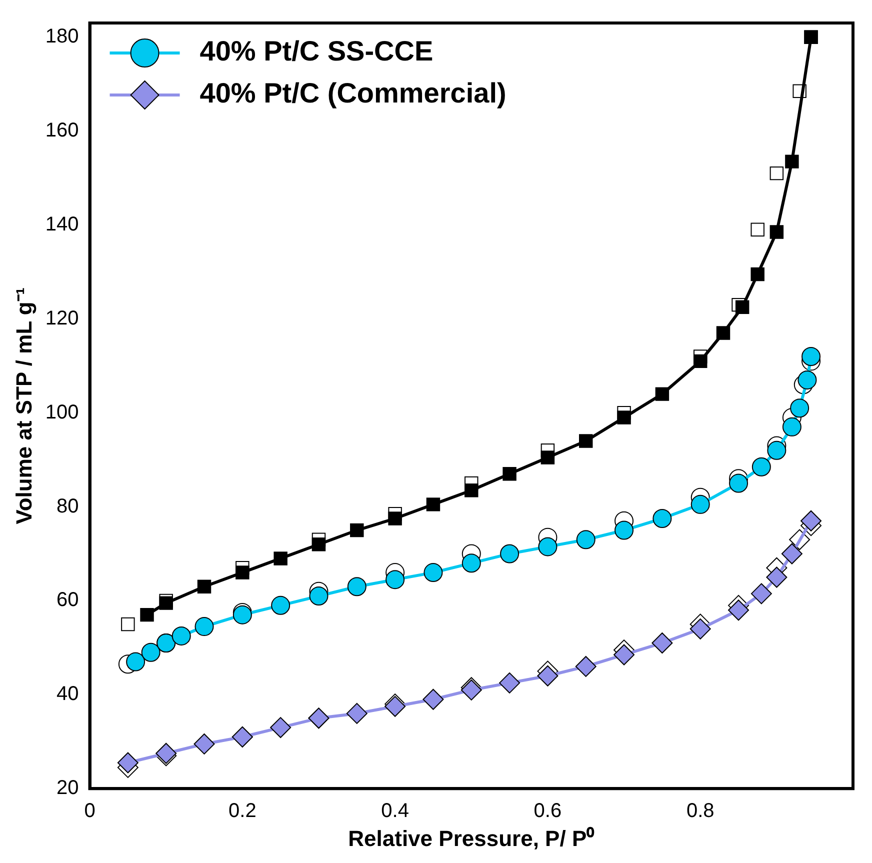 The height and width of the screenshot is (863, 872). What do you see at coordinates (62, 318) in the screenshot?
I see `y-tick-label: 120` at bounding box center [62, 318].